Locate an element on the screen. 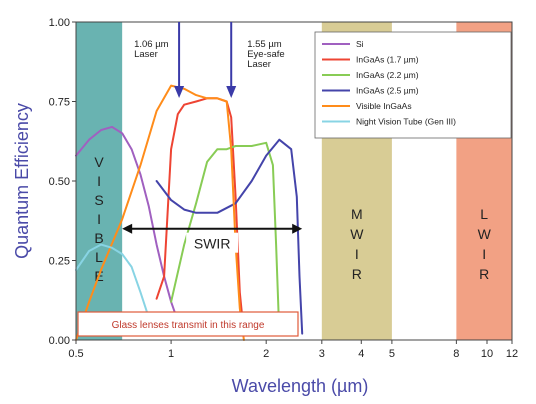  x-axis-ticks: 0.5 1 2 3 4 5 8 10 12 is located at coordinates (293, 350).